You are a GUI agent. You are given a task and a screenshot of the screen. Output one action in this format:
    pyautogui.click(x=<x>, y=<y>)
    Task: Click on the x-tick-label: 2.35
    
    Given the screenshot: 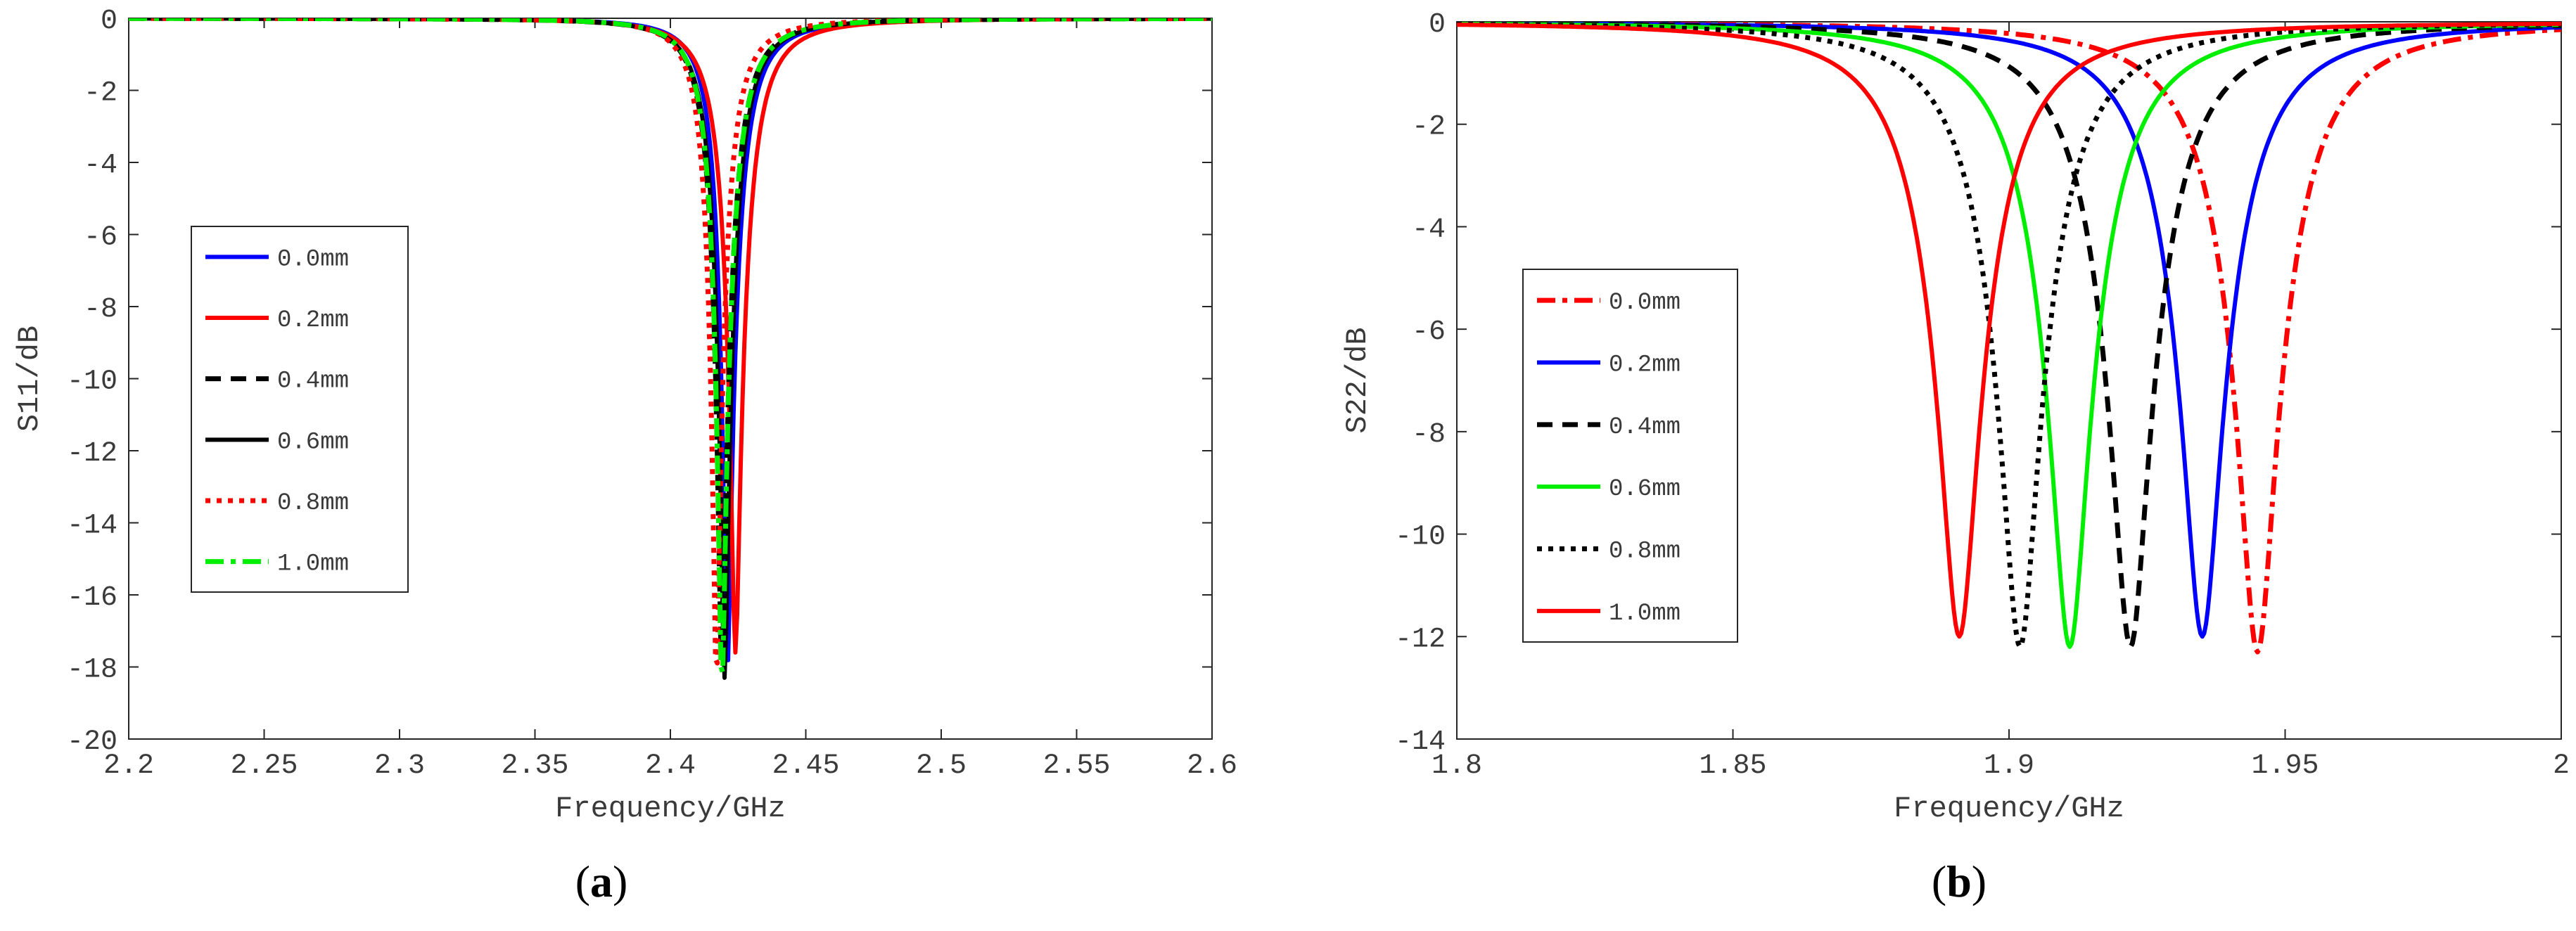 What is the action you would take?
    pyautogui.click(x=534, y=766)
    